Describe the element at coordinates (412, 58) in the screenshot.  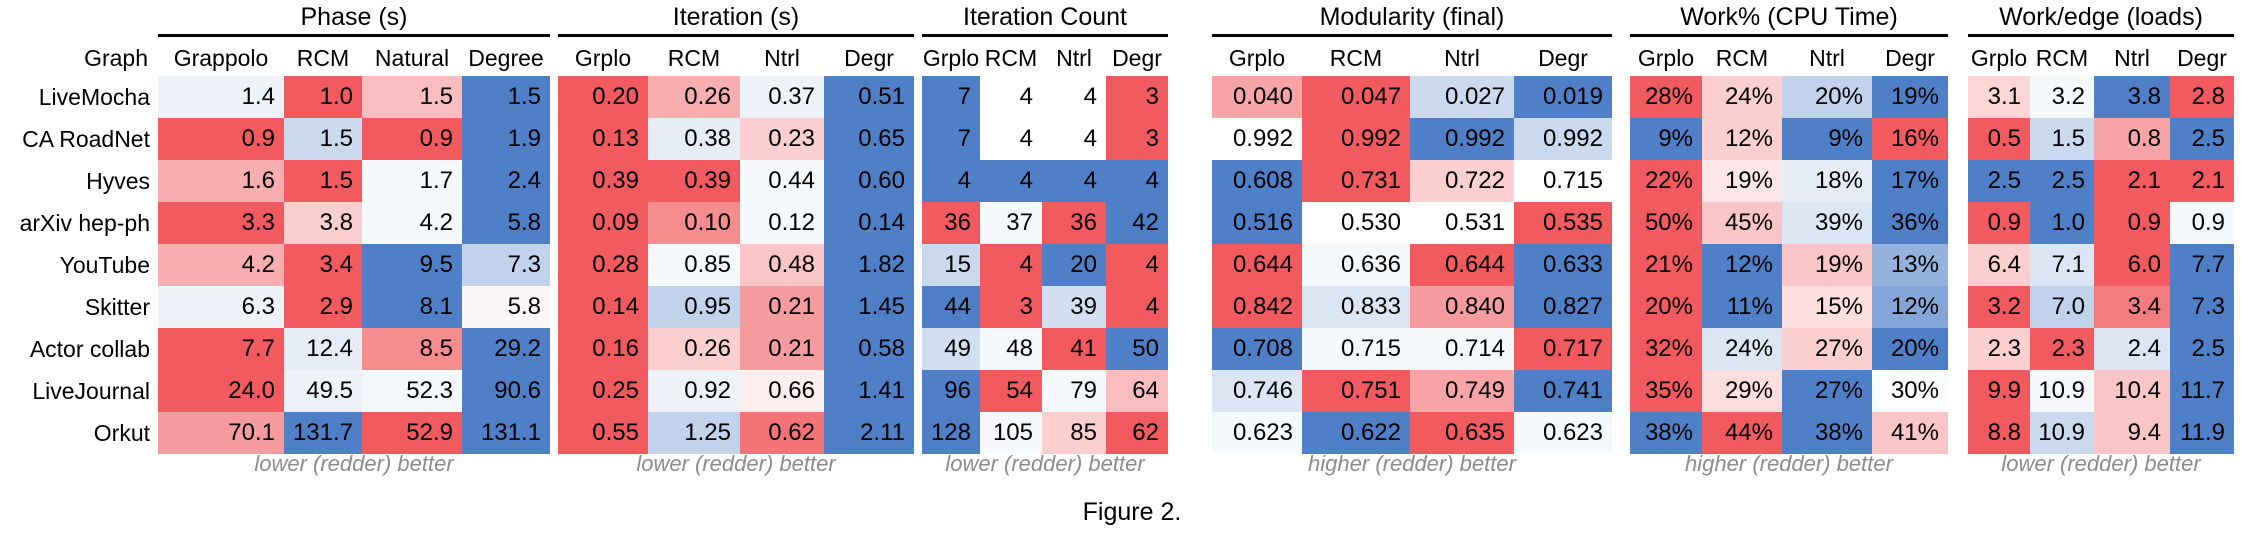
I see `column-header: Natural` at that location.